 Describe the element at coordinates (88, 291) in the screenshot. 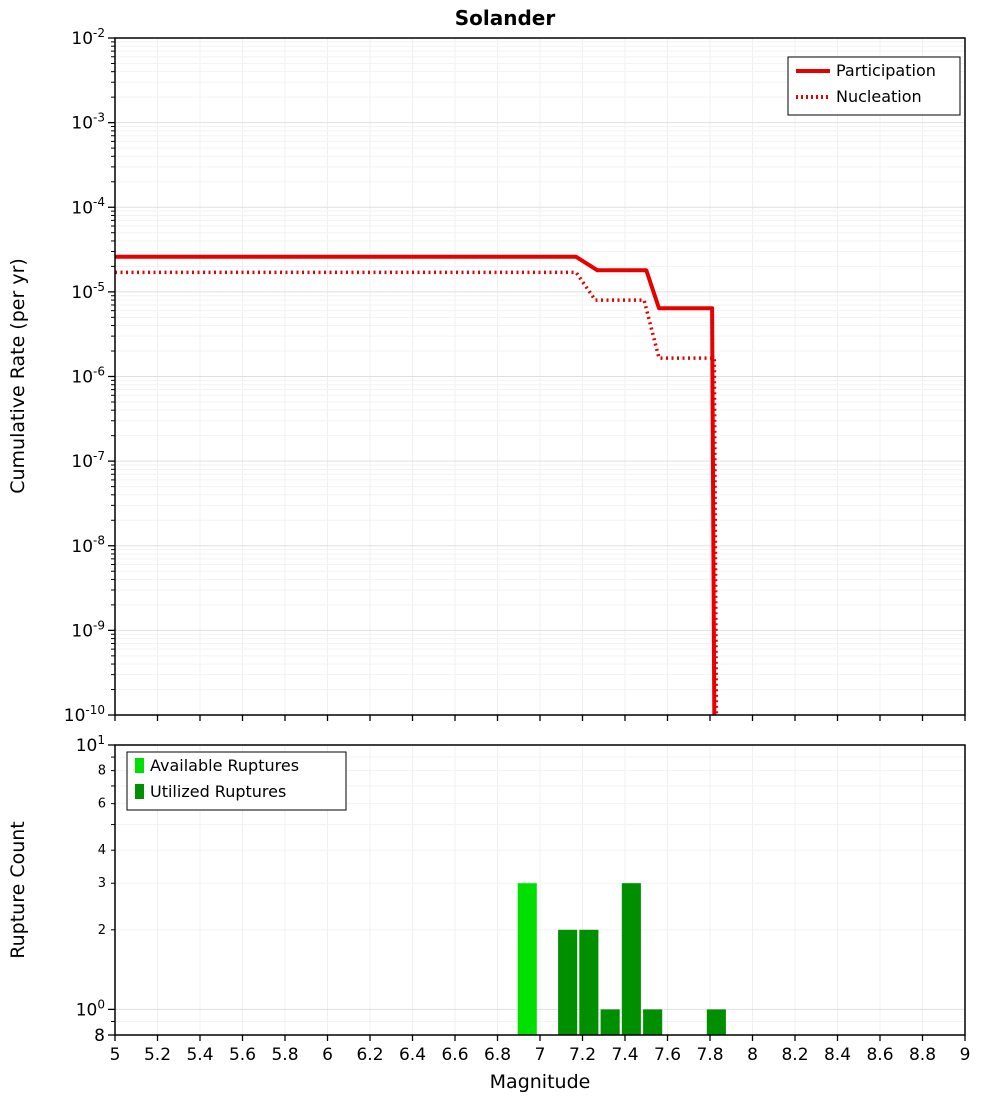

I see `y-tick-label: 10⁻⁵` at that location.